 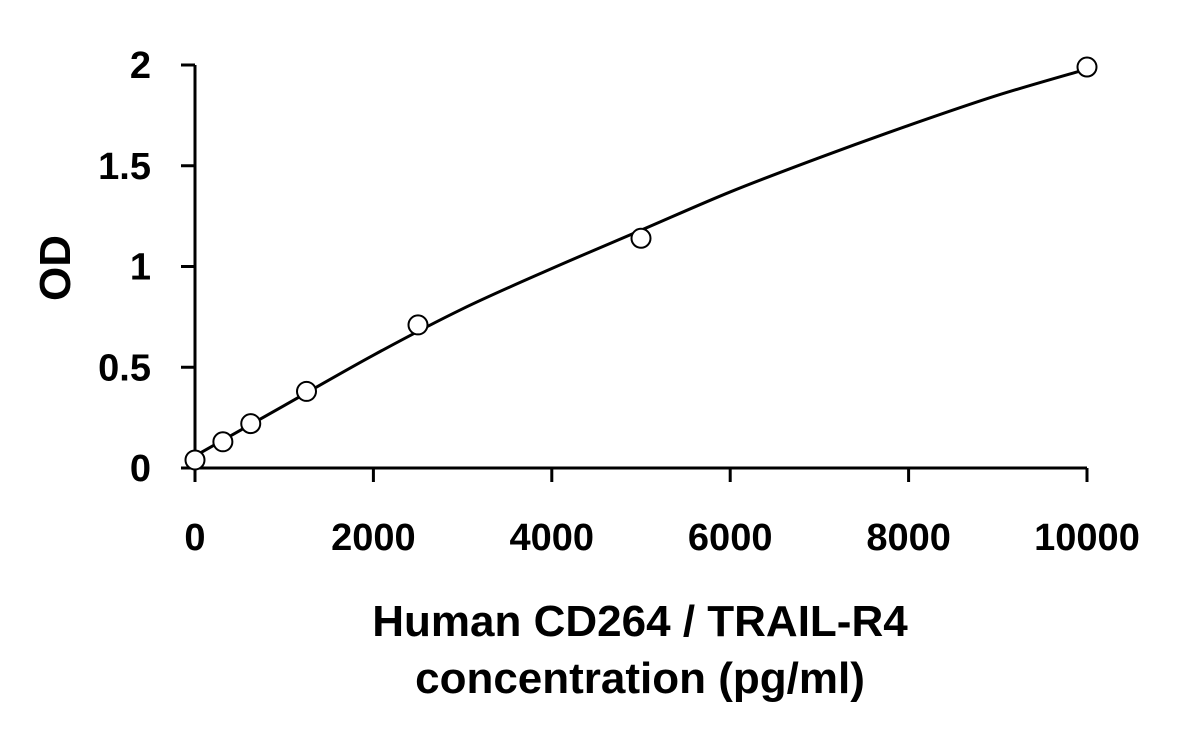 What do you see at coordinates (908, 538) in the screenshot?
I see `x-tick-label: 8000` at bounding box center [908, 538].